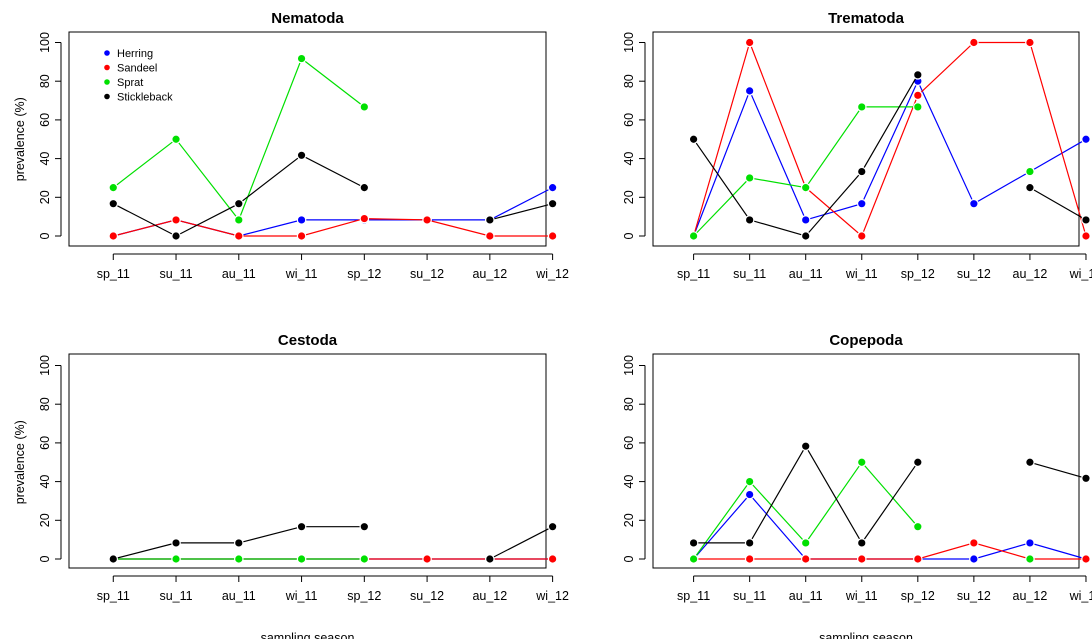 The image size is (1092, 639). What do you see at coordinates (20, 139) in the screenshot?
I see `y-axis-title: prevalence (%)` at bounding box center [20, 139].